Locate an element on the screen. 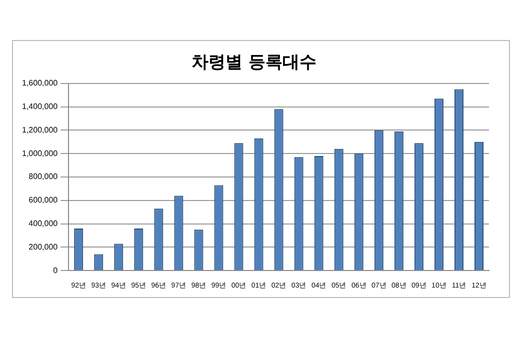 The image size is (520, 347). y-tick-label: 400,000 is located at coordinates (43, 223).